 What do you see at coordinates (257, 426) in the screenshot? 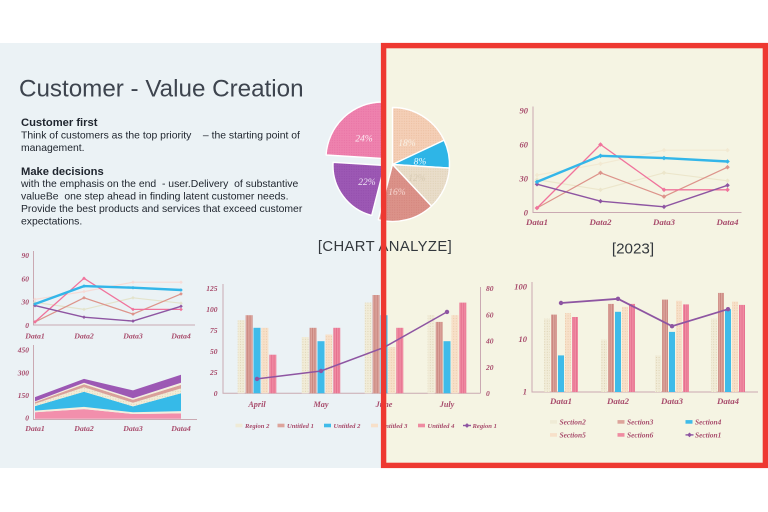
I see `svg-text: Region 2` at bounding box center [257, 426].